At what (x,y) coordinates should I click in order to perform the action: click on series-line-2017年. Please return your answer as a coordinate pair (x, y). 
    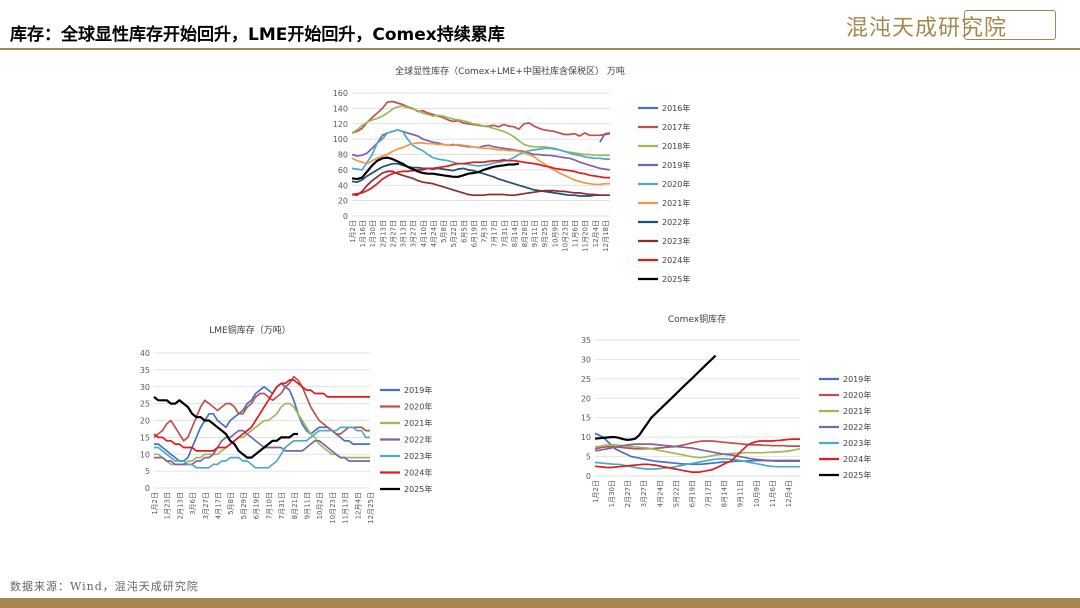
    Looking at the image, I should click on (481, 118).